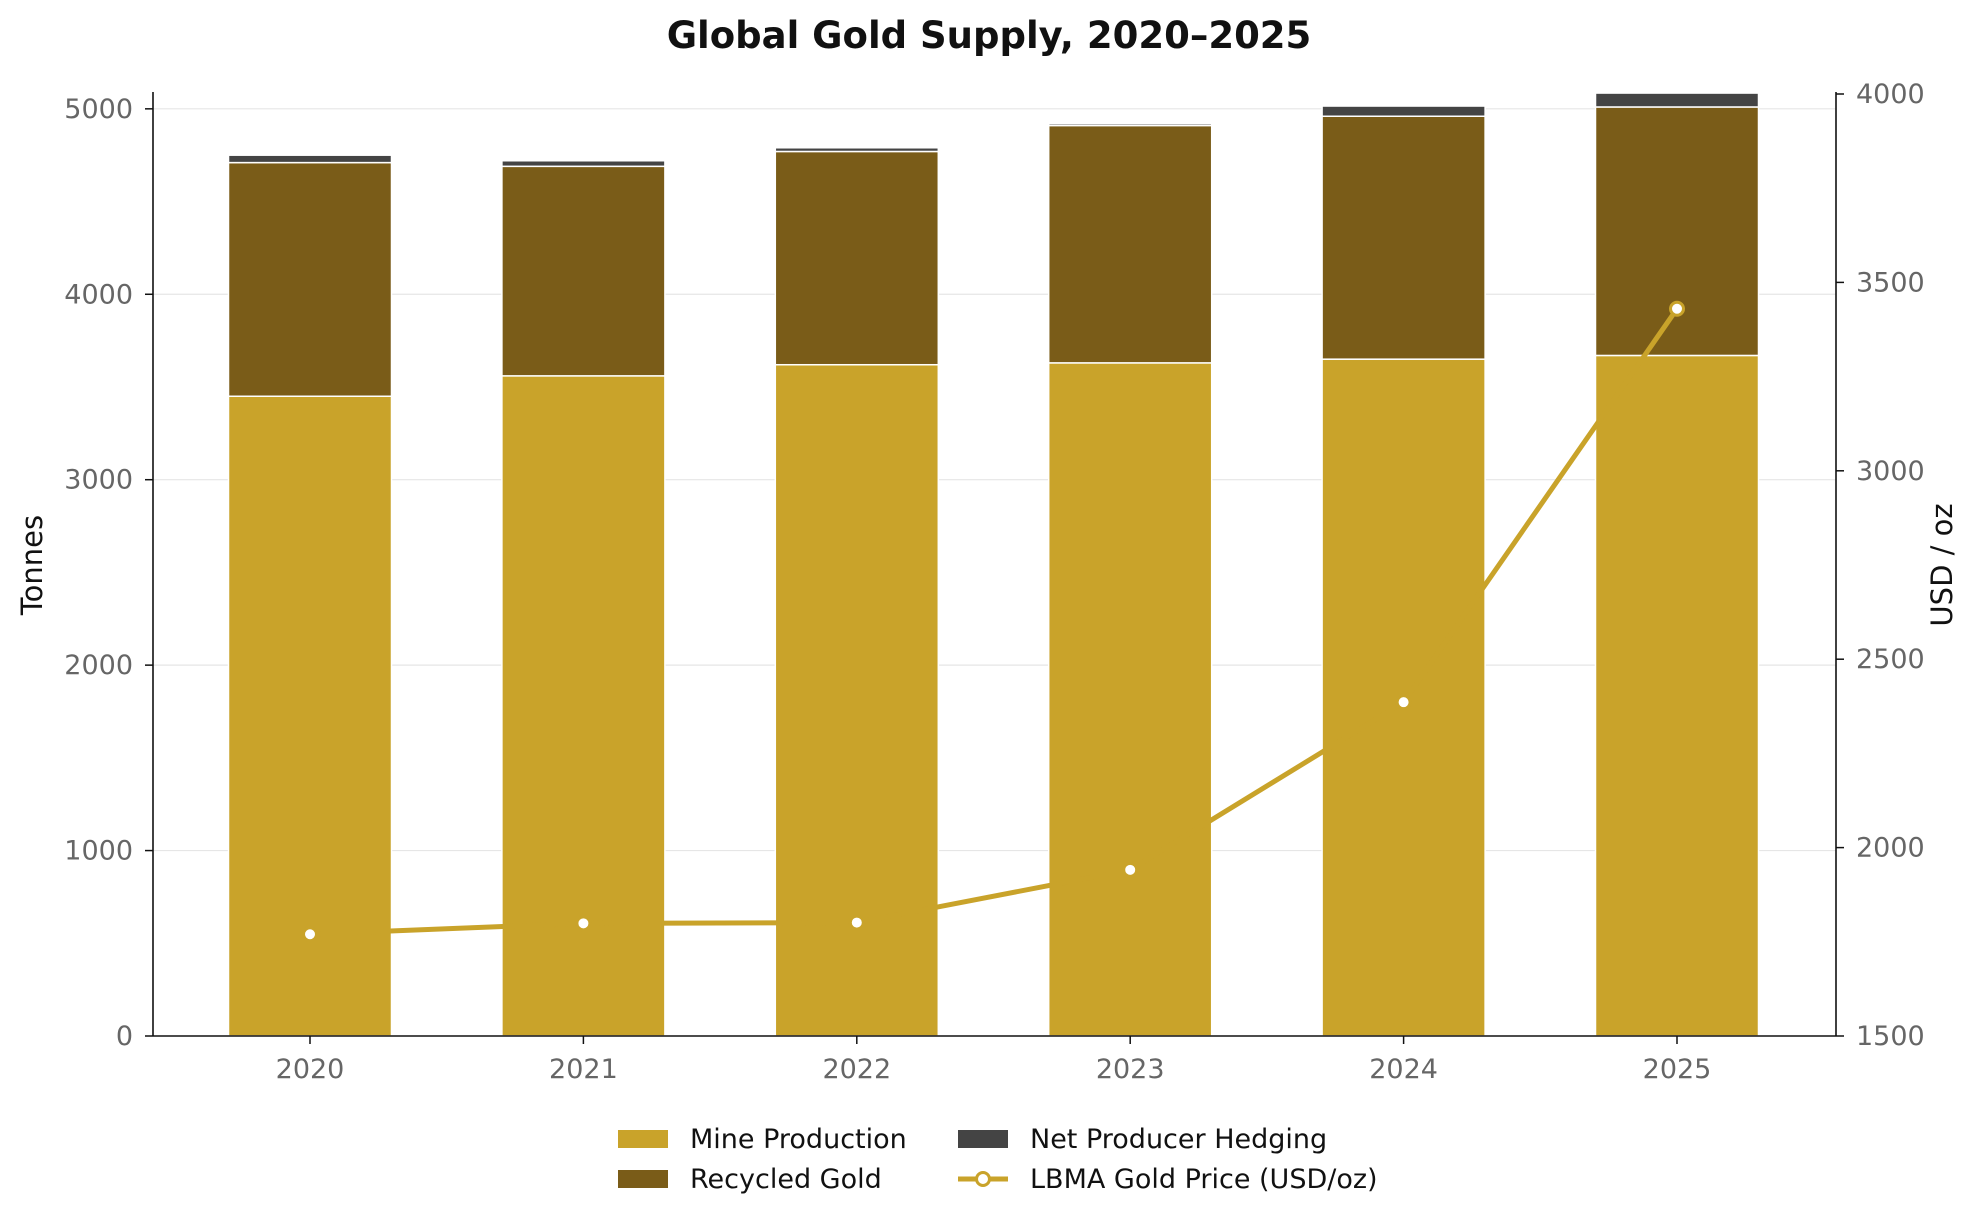 The image size is (1979, 1228). I want to click on legend-swatch-mine-production, so click(643, 1139).